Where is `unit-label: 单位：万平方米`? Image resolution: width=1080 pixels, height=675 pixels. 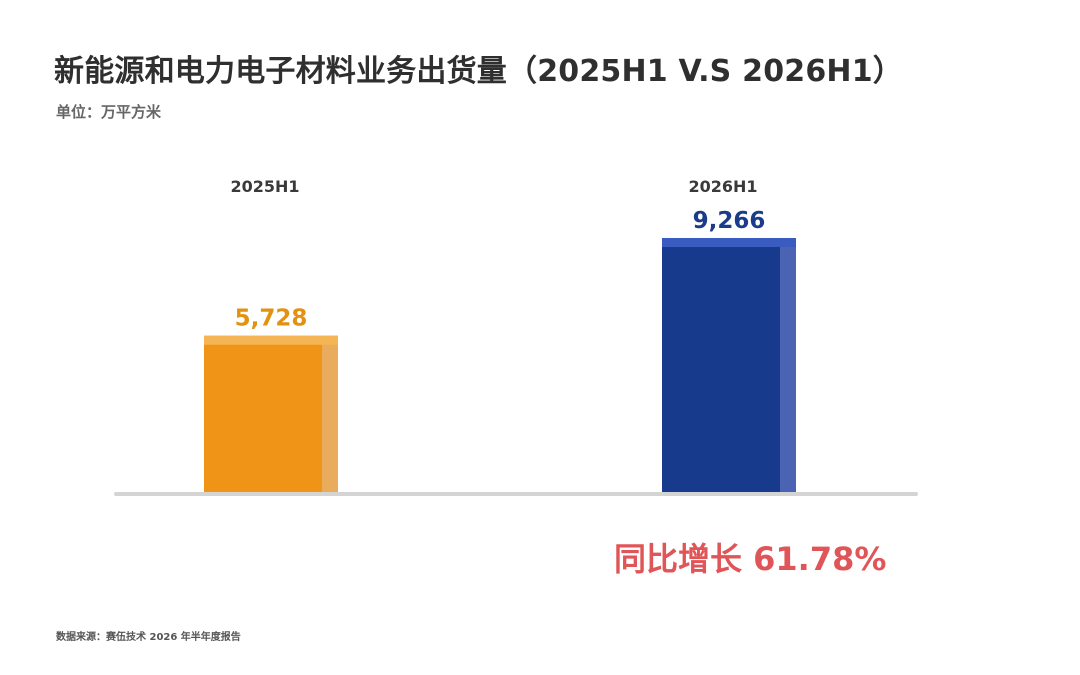 unit-label: 单位：万平方米 is located at coordinates (109, 112).